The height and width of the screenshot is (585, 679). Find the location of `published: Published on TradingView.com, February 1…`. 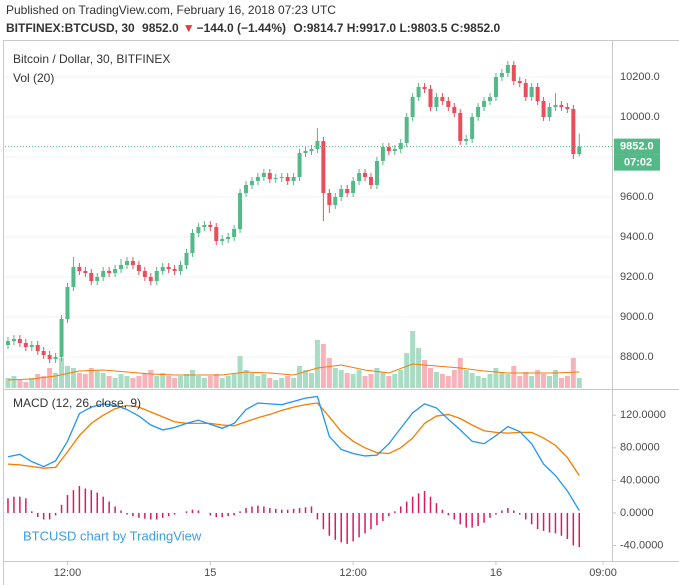

published: Published on TradingView.com, February 1… is located at coordinates (171, 10).